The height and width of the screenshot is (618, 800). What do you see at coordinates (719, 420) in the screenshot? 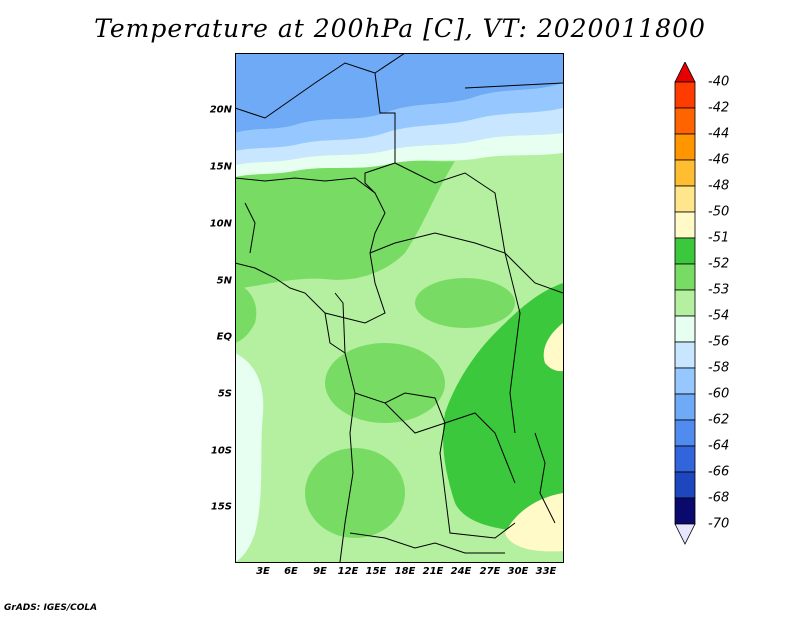
I see `colorbar-label: -62` at bounding box center [719, 420].